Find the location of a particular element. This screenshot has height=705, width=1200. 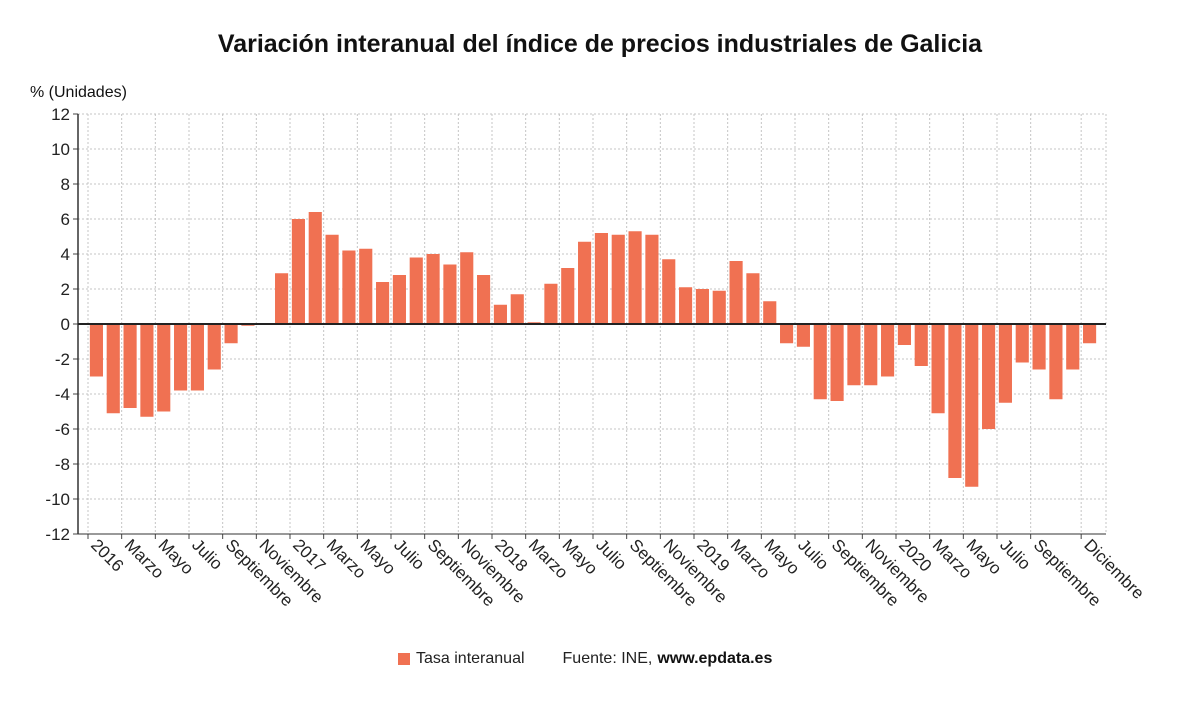

legend-swatch is located at coordinates (404, 659).